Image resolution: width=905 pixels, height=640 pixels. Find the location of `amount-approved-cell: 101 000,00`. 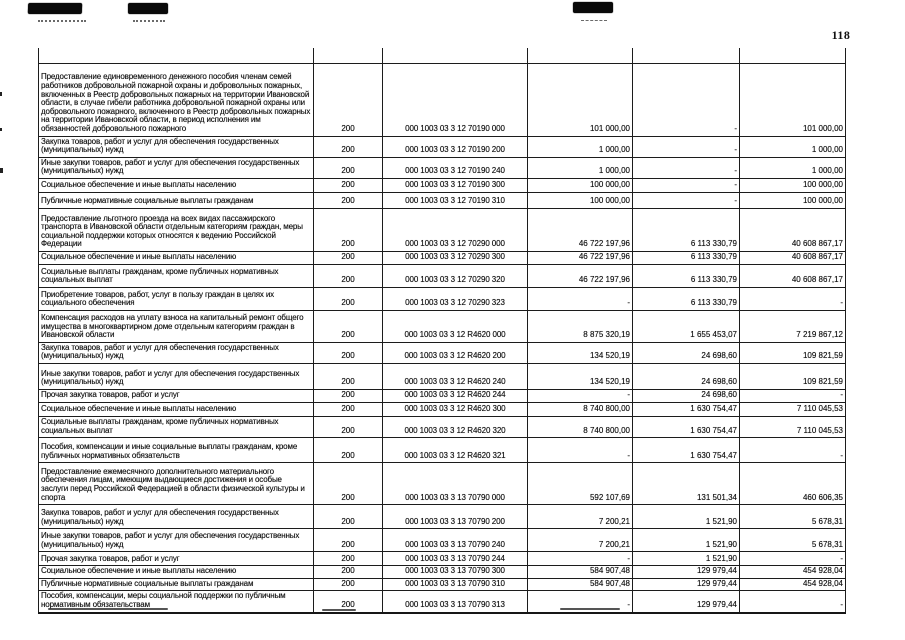

amount-approved-cell: 101 000,00 is located at coordinates (580, 99).